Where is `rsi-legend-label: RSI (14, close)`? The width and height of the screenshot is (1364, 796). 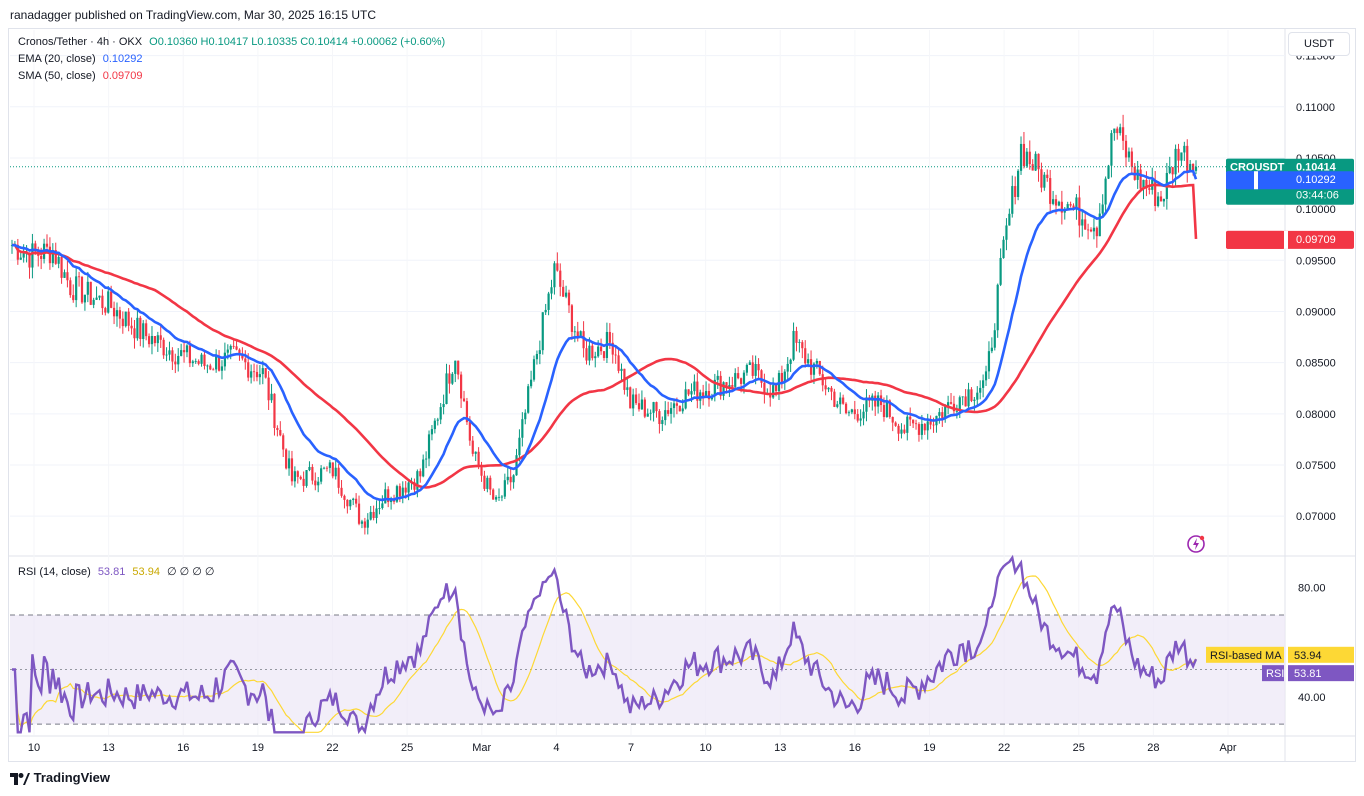 rsi-legend-label: RSI (14, close) is located at coordinates (54, 572).